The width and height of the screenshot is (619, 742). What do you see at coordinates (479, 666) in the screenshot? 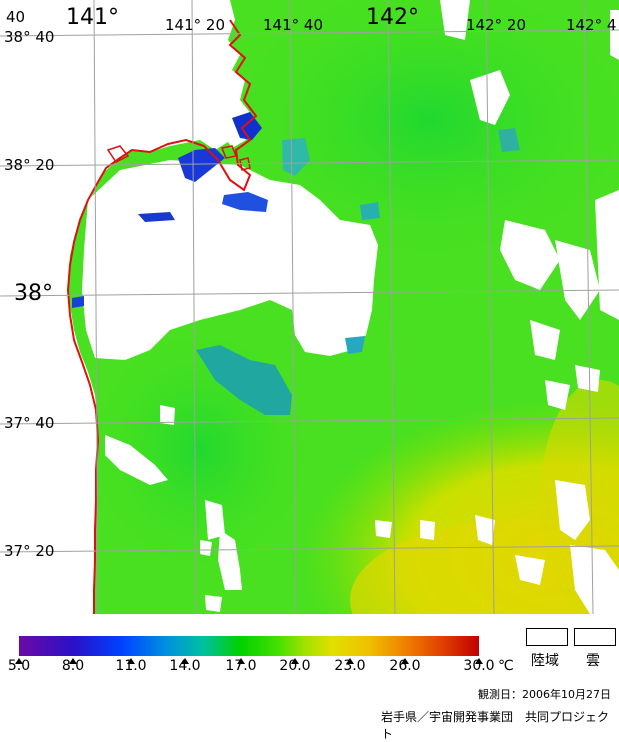
I see `colorbar-label: 30.0` at bounding box center [479, 666].